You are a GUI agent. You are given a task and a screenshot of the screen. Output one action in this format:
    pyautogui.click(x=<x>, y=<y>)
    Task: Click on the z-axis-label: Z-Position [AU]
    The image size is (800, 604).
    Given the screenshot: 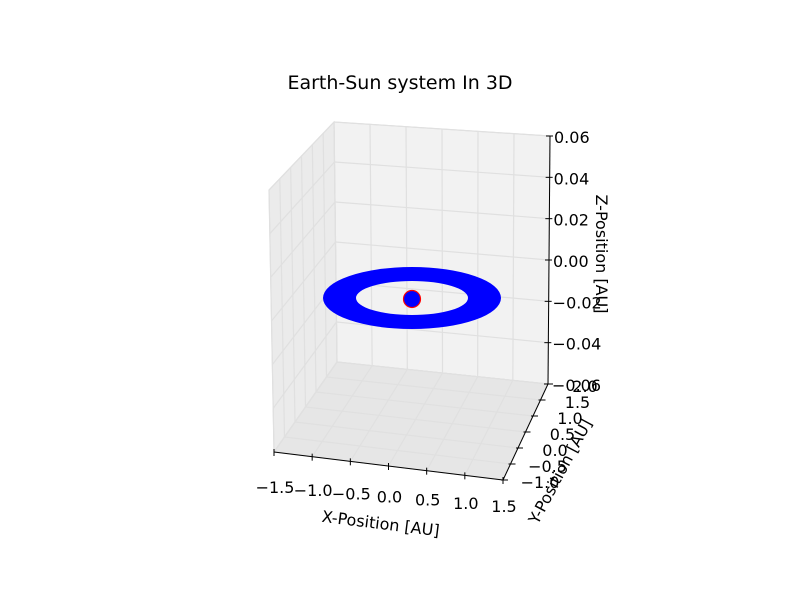 What is the action you would take?
    pyautogui.click(x=601, y=254)
    